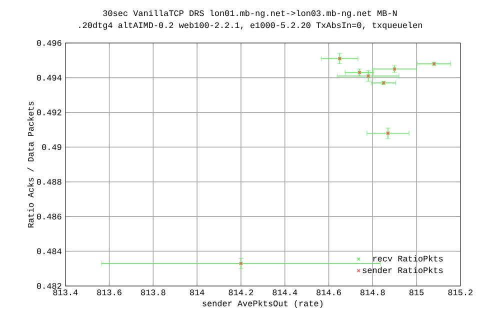 This screenshot has height=320, width=480. I want to click on x-axis-title: sender AvePktsOut (rate), so click(262, 304).